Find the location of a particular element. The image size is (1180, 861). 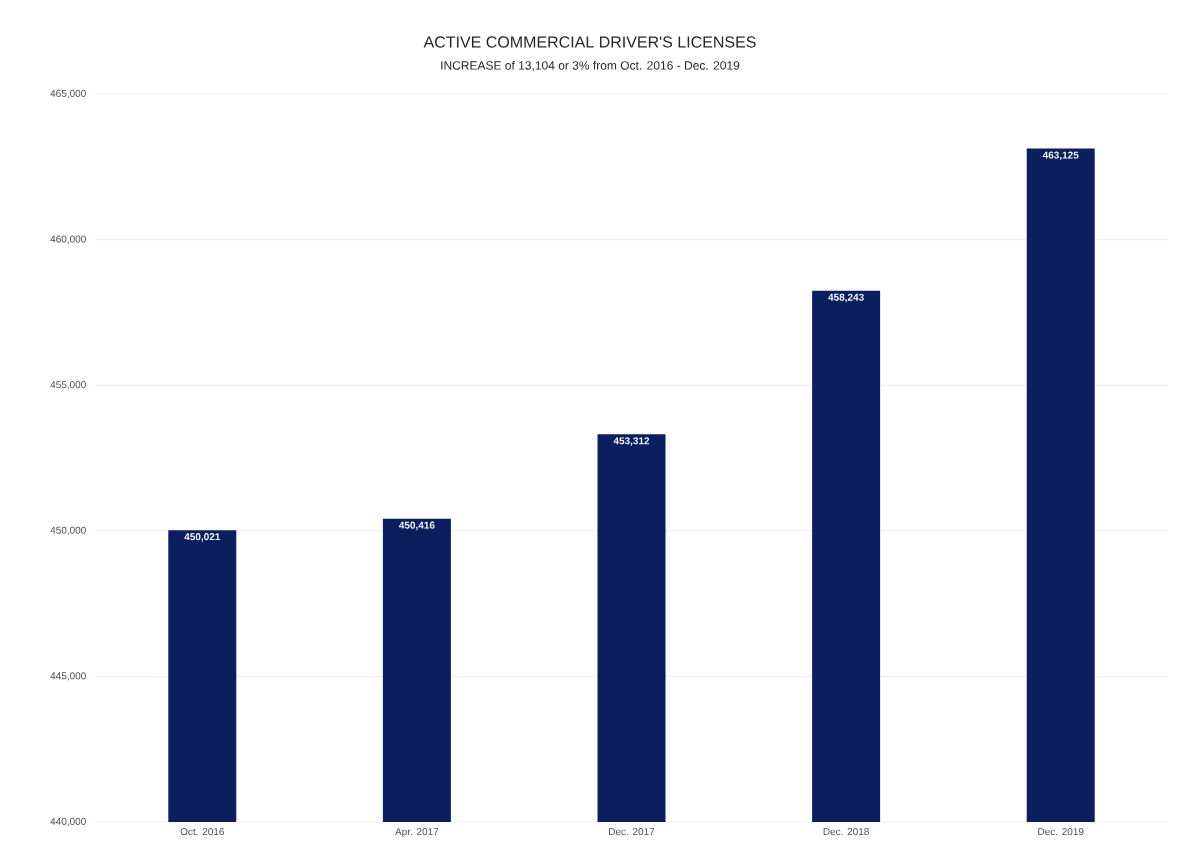

x-tick-label: Dec. 2018 is located at coordinates (846, 832).